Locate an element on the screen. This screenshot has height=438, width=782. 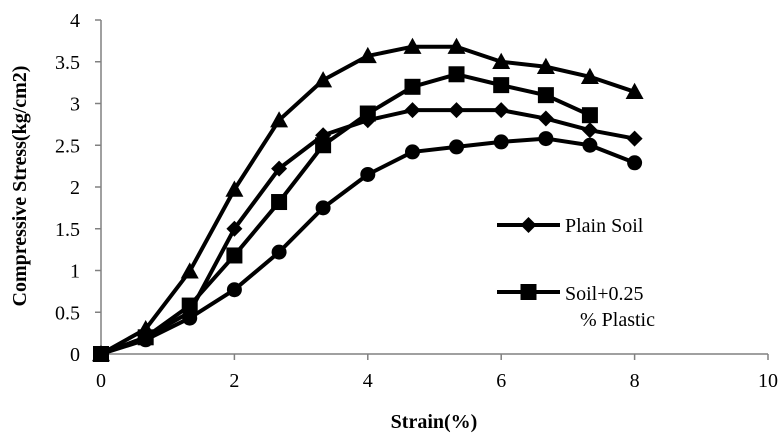
y-axis: 0 0.5 1 1.5 2 2.5 3 3.5 4 is located at coordinates (78, 188).